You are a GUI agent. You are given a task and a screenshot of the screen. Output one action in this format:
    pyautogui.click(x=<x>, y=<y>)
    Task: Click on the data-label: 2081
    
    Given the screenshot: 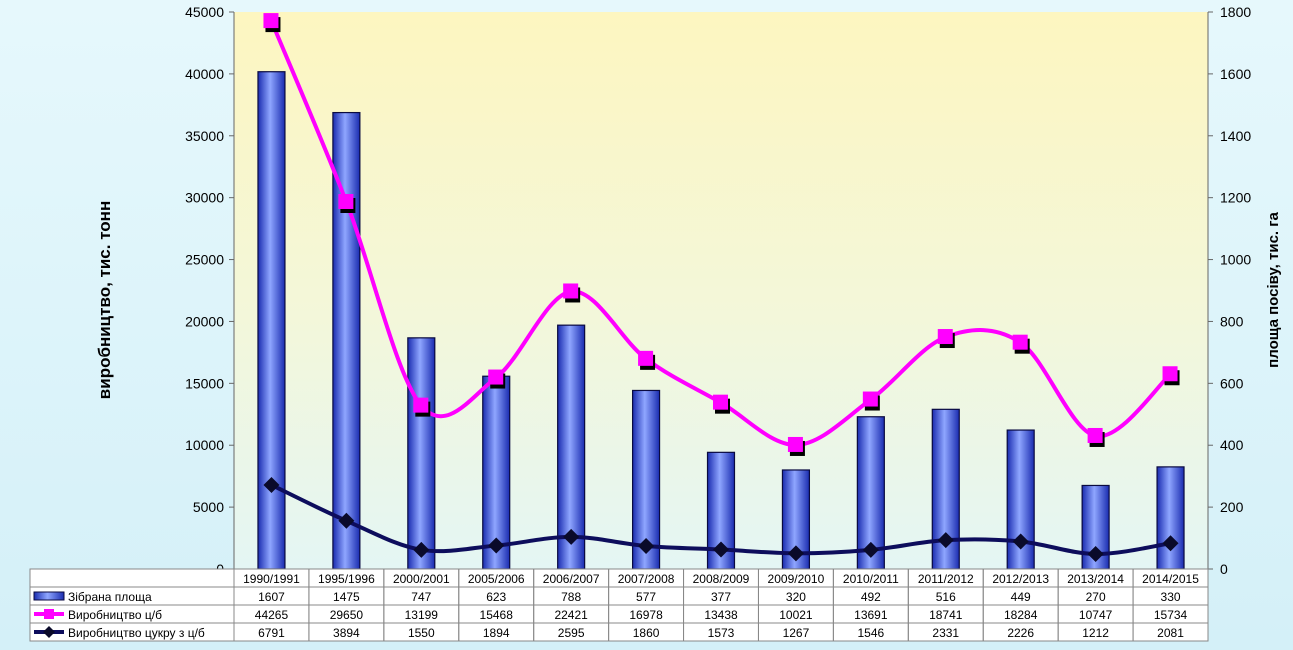 What is the action you would take?
    pyautogui.click(x=1170, y=633)
    